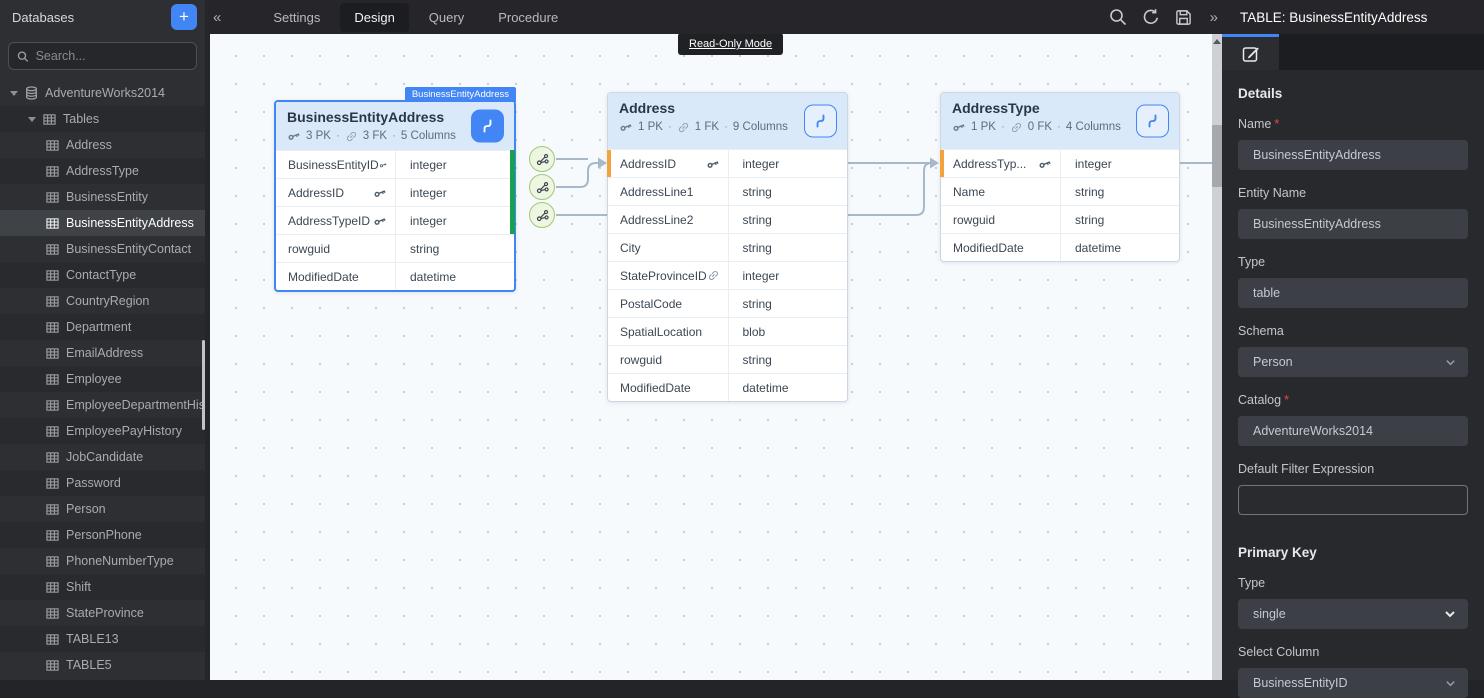 Image resolution: width=1484 pixels, height=698 pixels. Describe the element at coordinates (102, 145) in the screenshot. I see `sidebar-item-table: Address` at that location.